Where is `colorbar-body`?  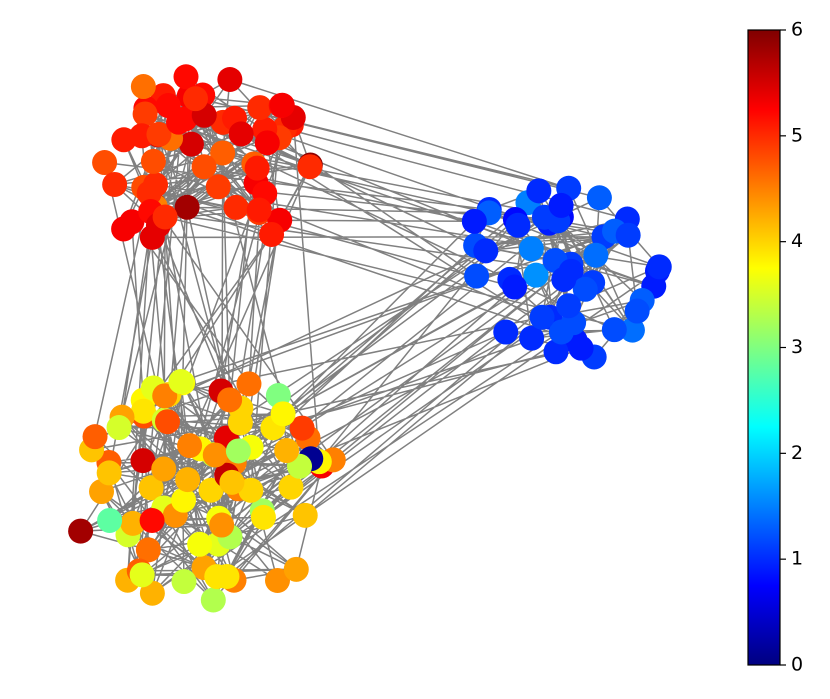
colorbar-body is located at coordinates (764, 347).